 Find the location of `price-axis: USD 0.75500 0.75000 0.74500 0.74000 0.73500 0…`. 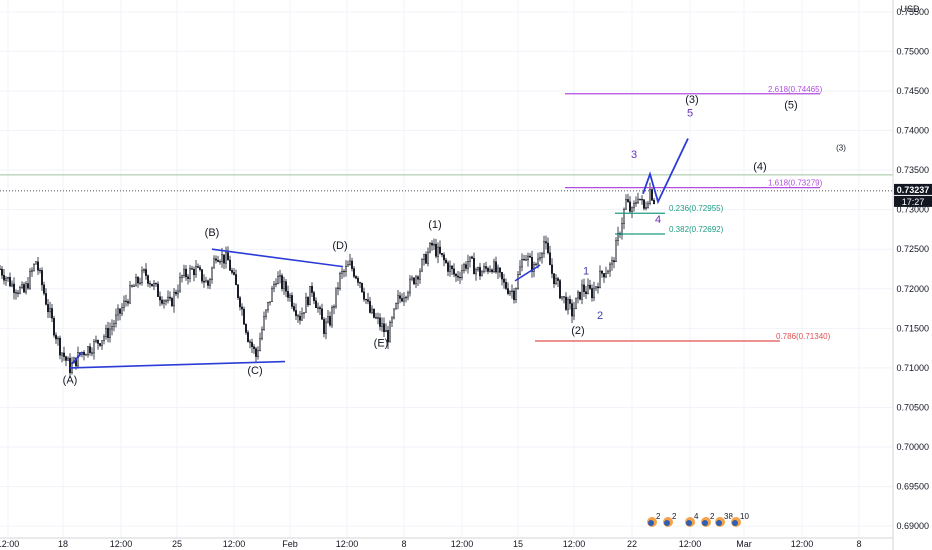

price-axis: USD 0.75500 0.75000 0.74500 0.74000 0.73500 0… is located at coordinates (912, 275).